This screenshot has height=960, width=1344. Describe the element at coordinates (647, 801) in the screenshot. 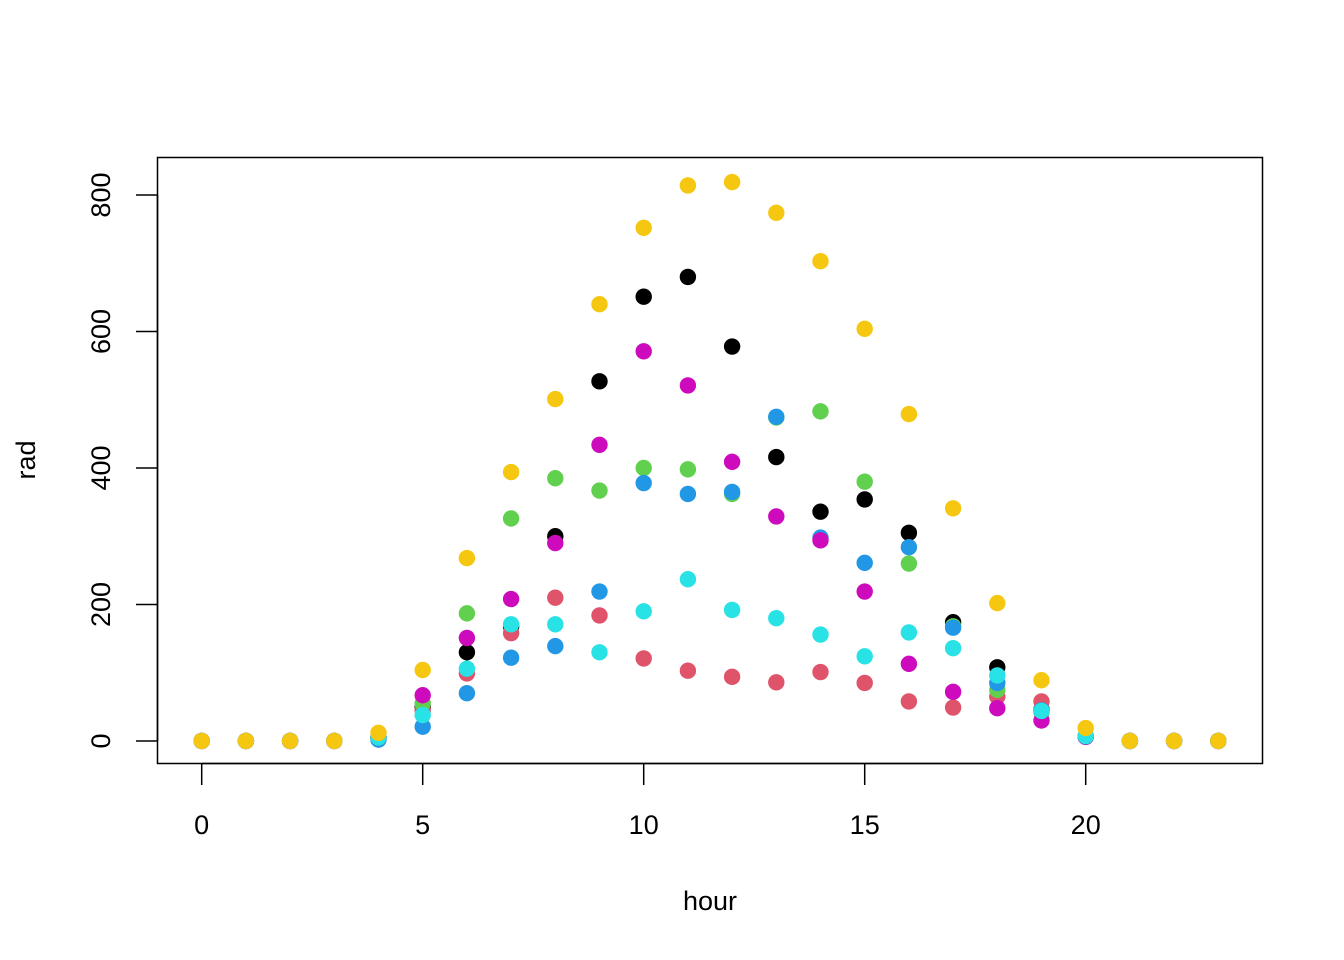

I see `x-axis: 0 5 10 15 20` at that location.